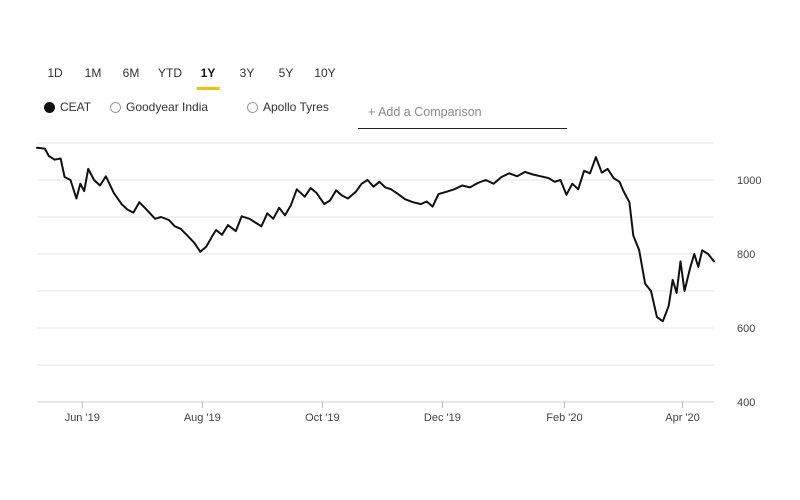  What do you see at coordinates (682, 418) in the screenshot?
I see `x-tick-label: Apr '20` at bounding box center [682, 418].